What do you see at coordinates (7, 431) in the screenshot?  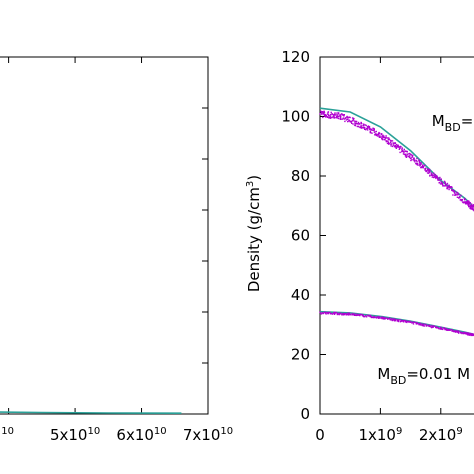 I see `tick-exponent: 10` at bounding box center [7, 431].